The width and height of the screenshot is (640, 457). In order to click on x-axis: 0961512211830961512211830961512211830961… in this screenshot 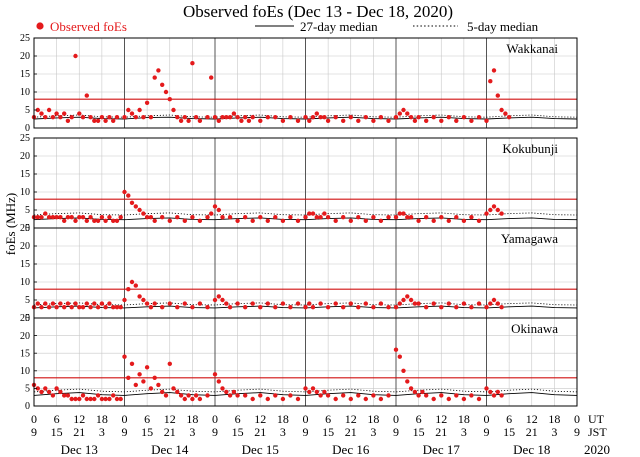, I will do `click(320, 434)`.